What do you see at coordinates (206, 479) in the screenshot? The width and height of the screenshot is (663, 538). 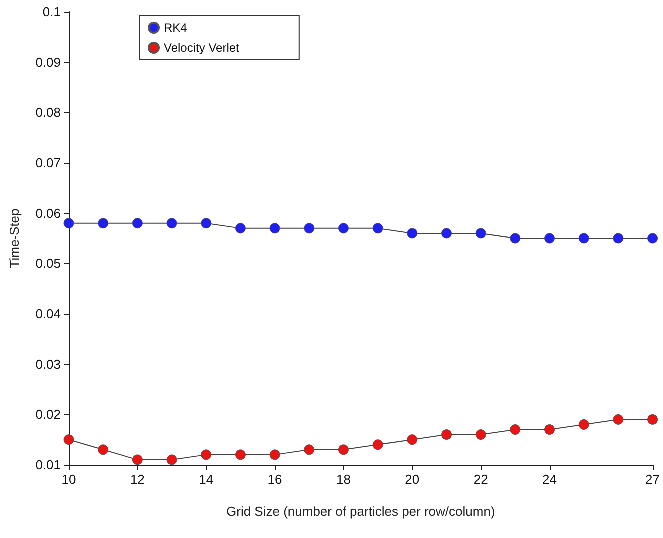 I see `x-tick-label: 14` at bounding box center [206, 479].